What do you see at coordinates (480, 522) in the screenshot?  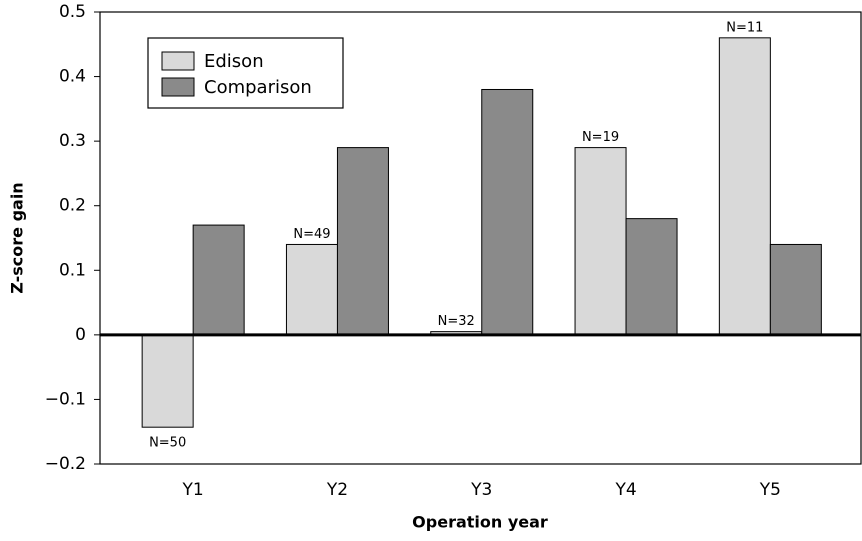 I see `x-axis-label: Operation year` at bounding box center [480, 522].